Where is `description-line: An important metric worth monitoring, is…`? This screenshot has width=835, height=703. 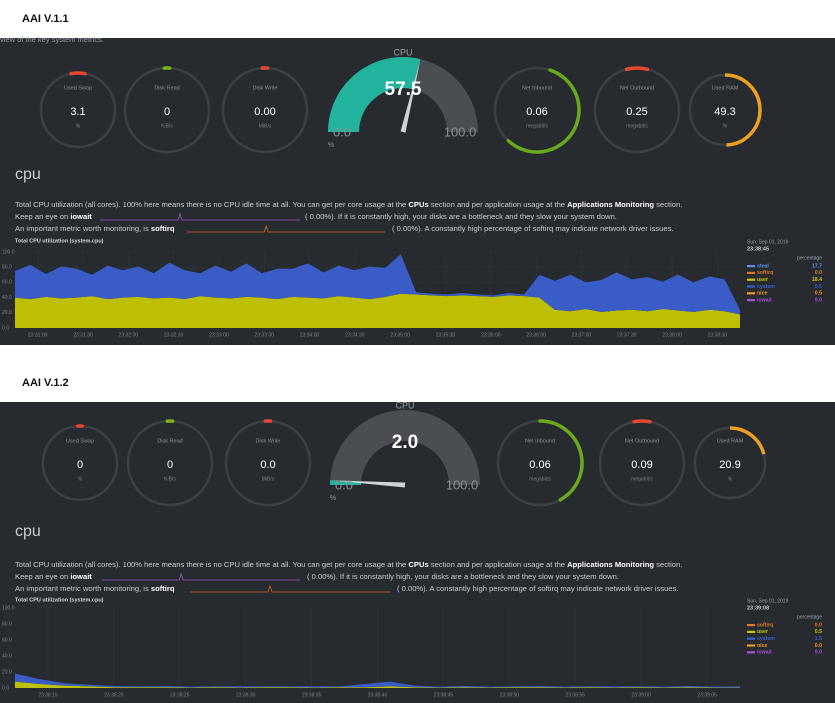 description-line: An important metric worth monitoring, is… is located at coordinates (95, 228).